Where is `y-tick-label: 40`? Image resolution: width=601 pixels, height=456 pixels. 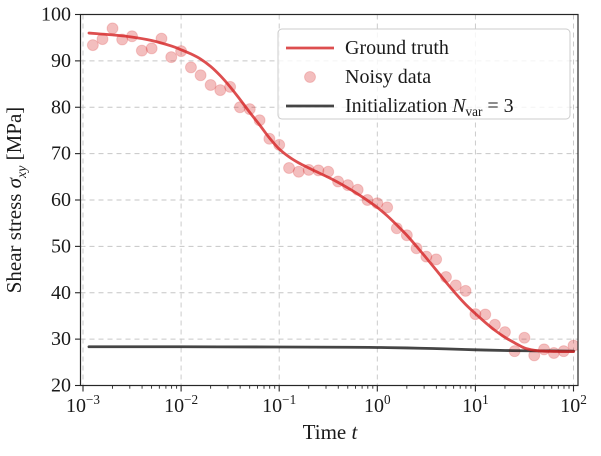 y-tick-label: 40 is located at coordinates (61, 293).